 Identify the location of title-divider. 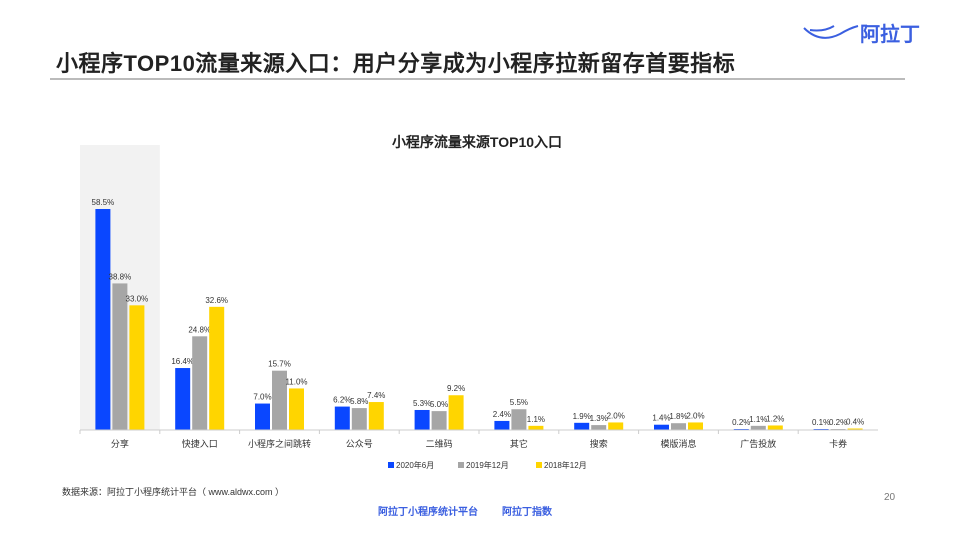
(477, 79).